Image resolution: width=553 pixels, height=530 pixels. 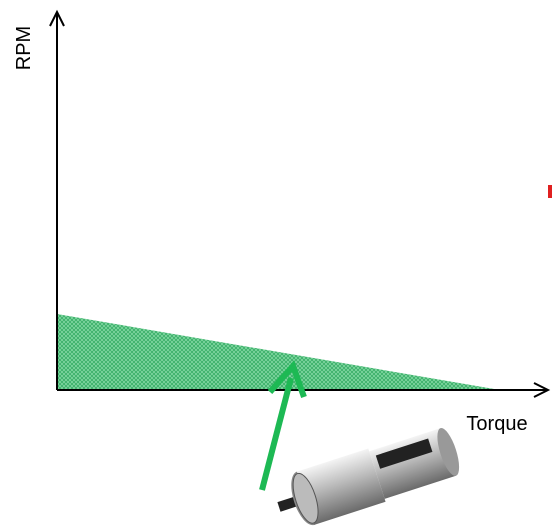 What do you see at coordinates (57, 199) in the screenshot?
I see `y-axis` at bounding box center [57, 199].